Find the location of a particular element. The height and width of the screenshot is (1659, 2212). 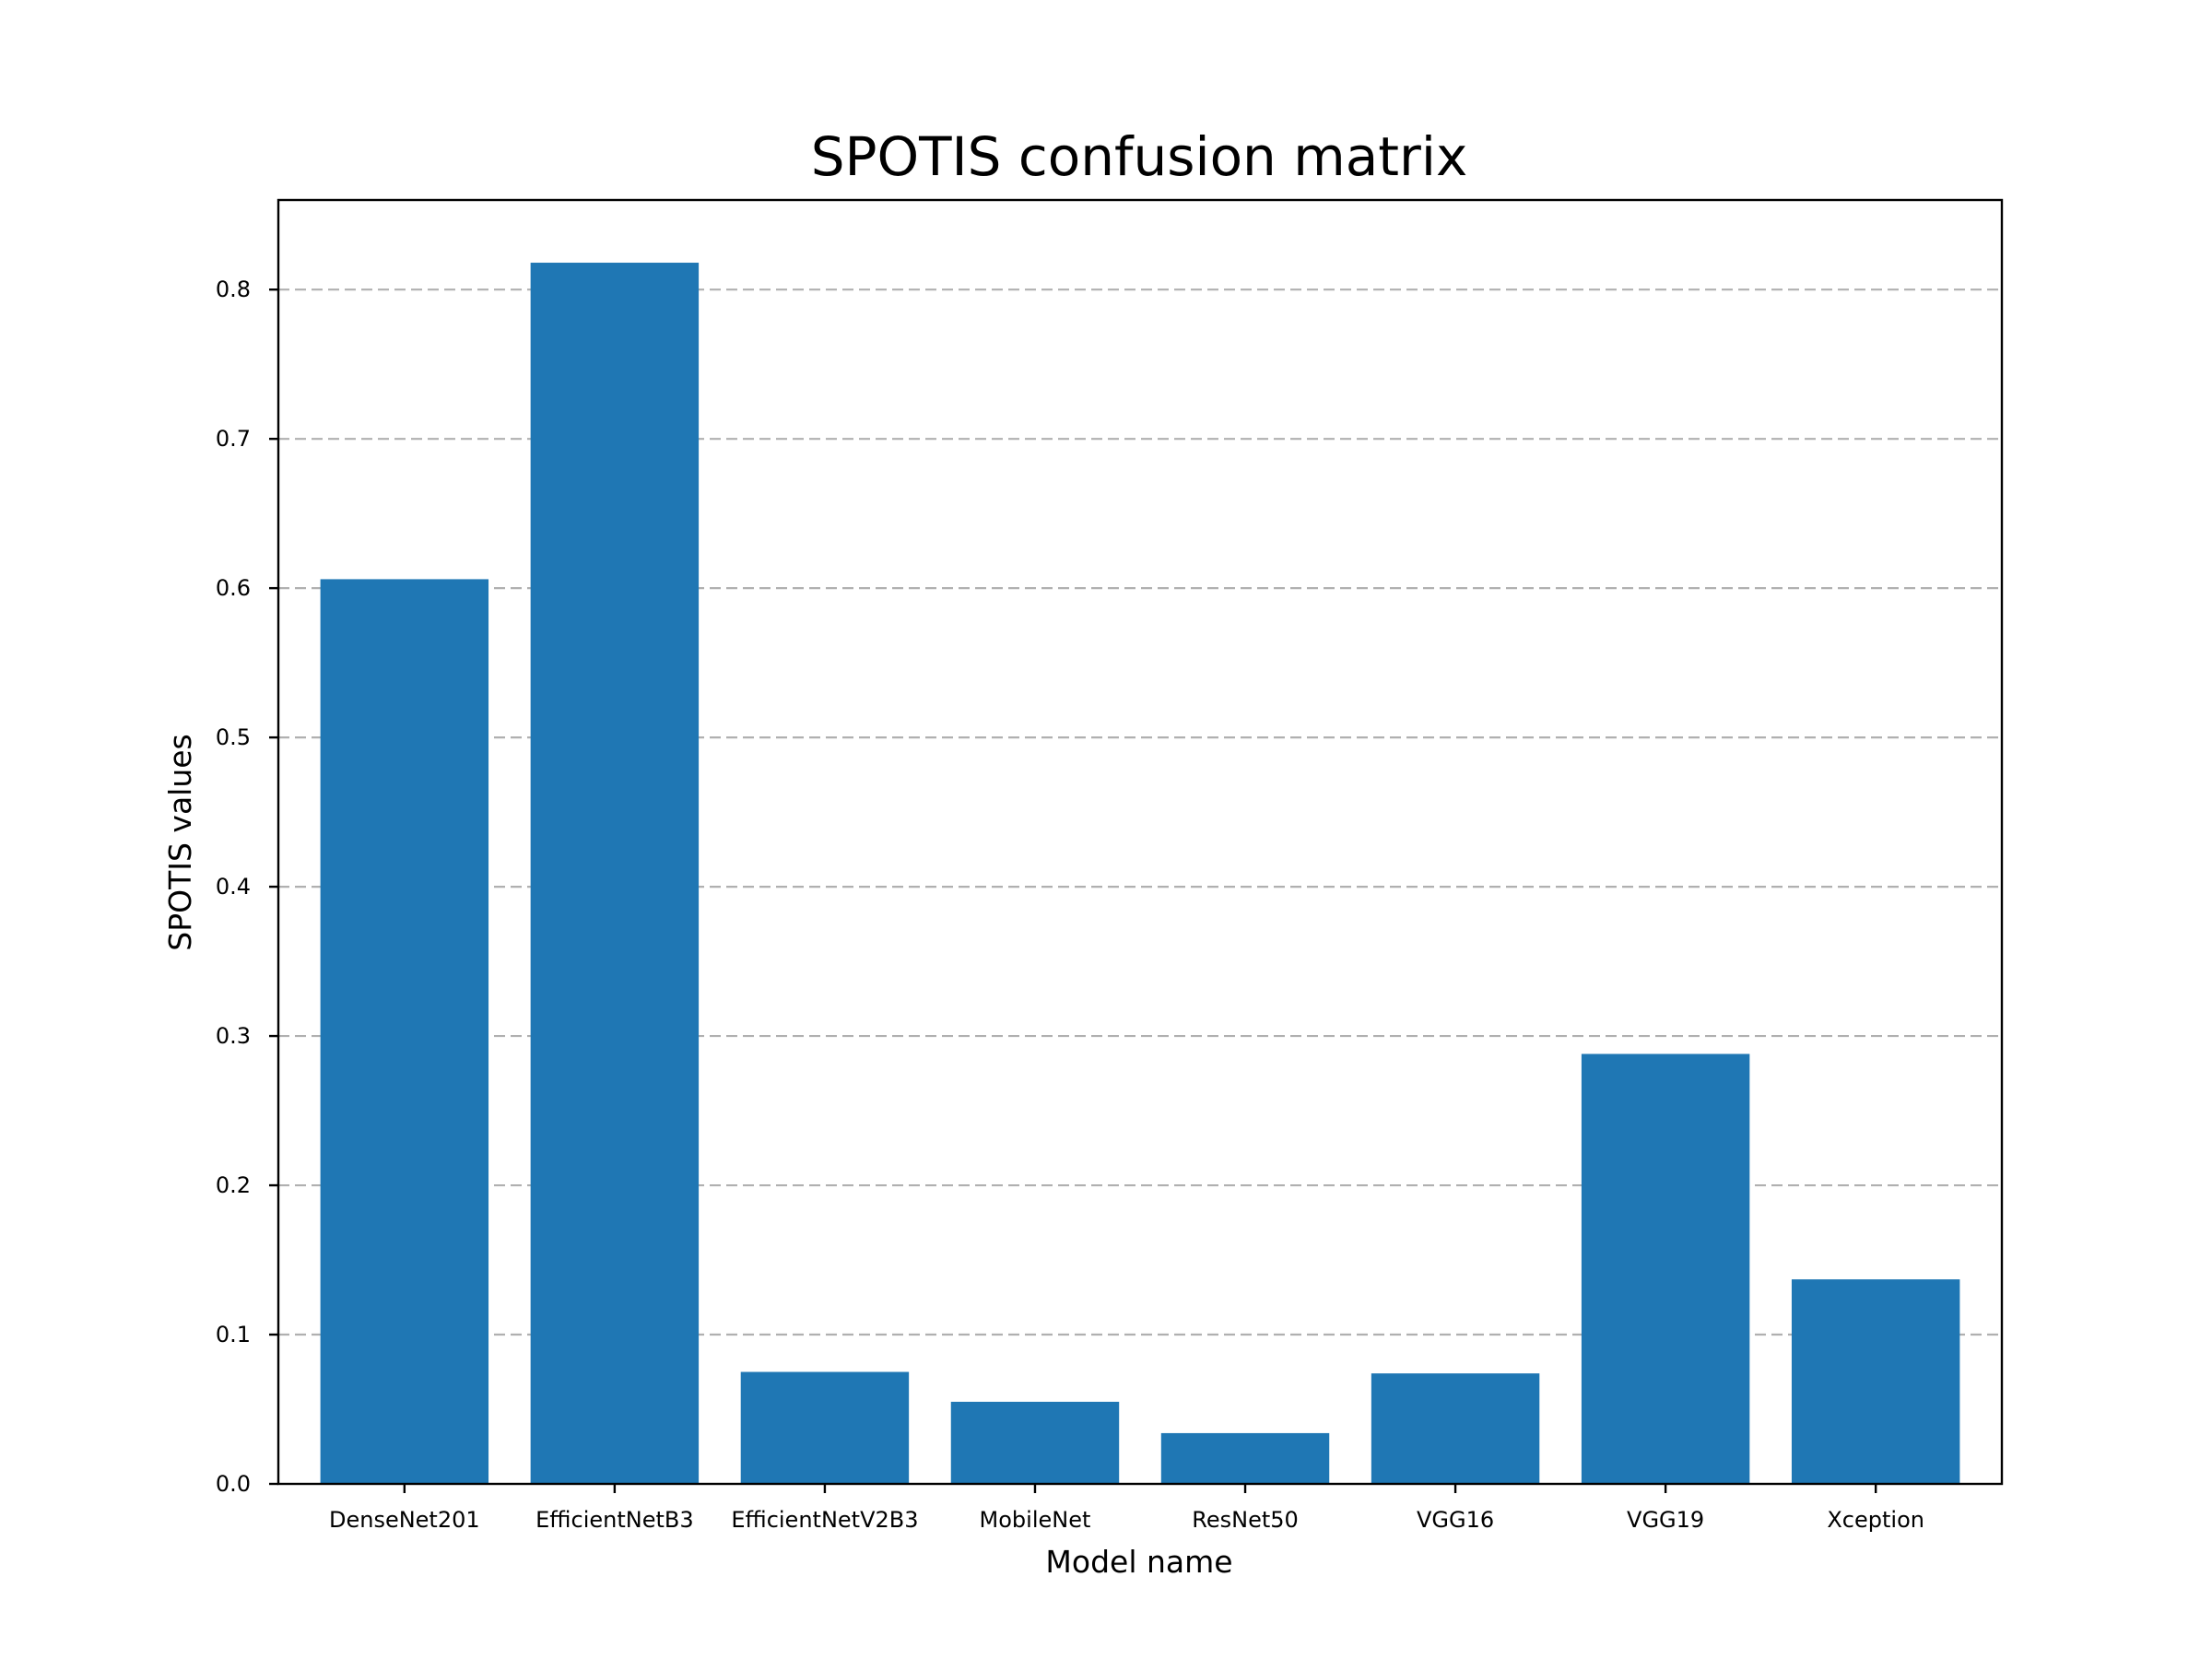

y-tick-label: 0.3 is located at coordinates (233, 1036).